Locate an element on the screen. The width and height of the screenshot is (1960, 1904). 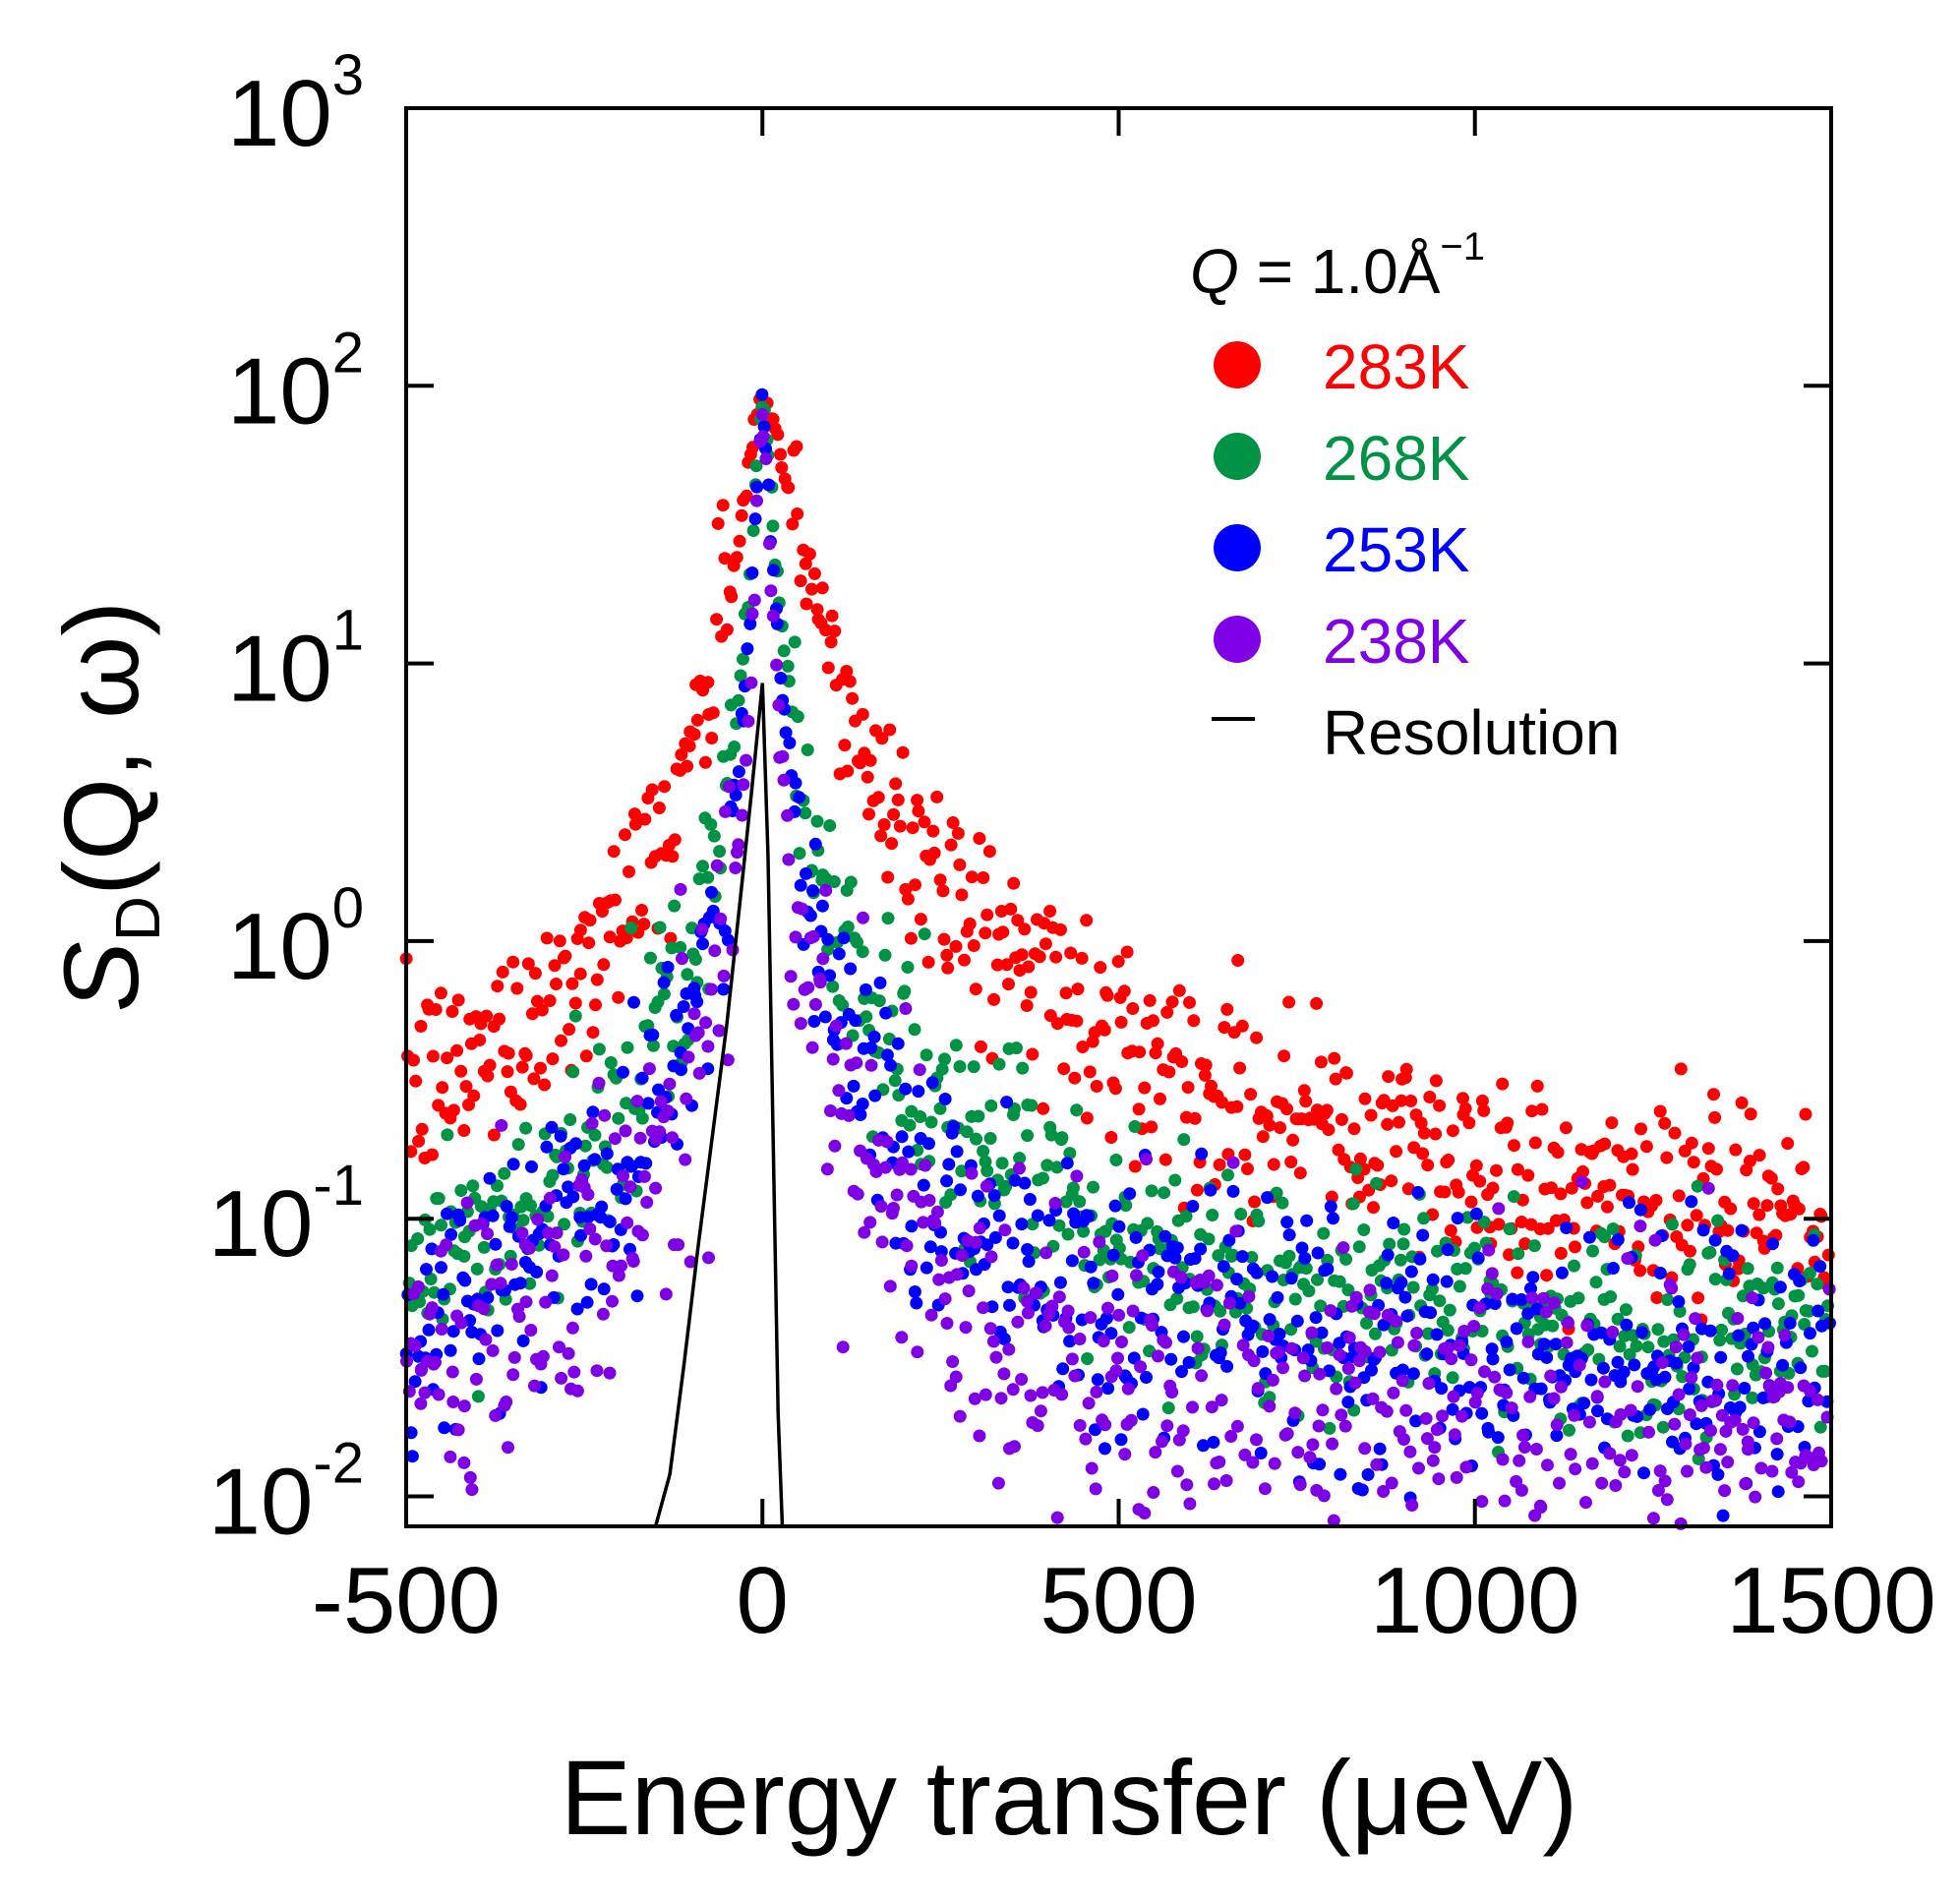
legend-marker is located at coordinates (1237, 456).